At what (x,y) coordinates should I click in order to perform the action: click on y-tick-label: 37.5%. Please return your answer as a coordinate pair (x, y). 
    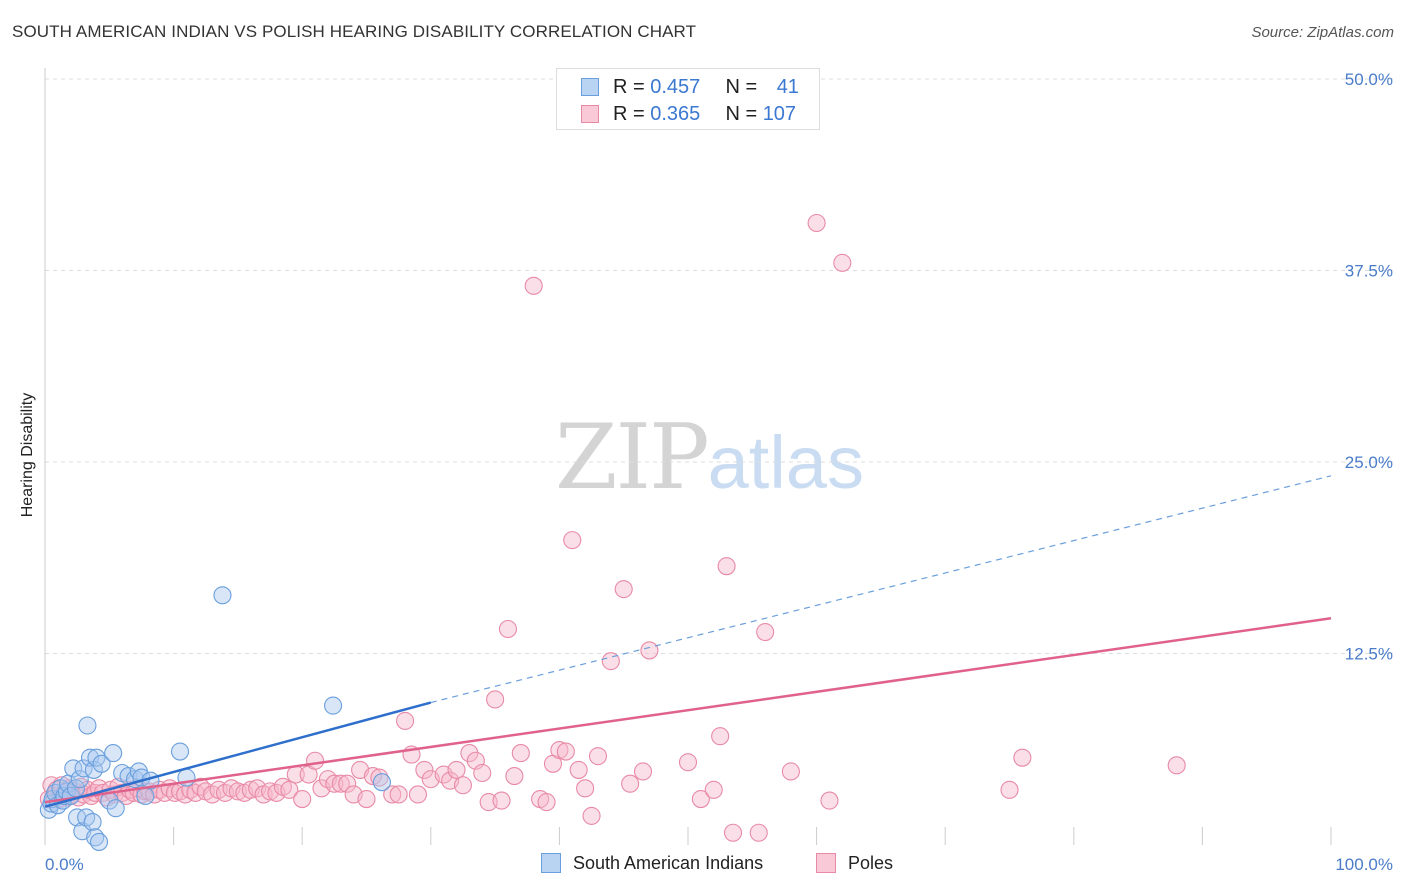
    Looking at the image, I should click on (1369, 271).